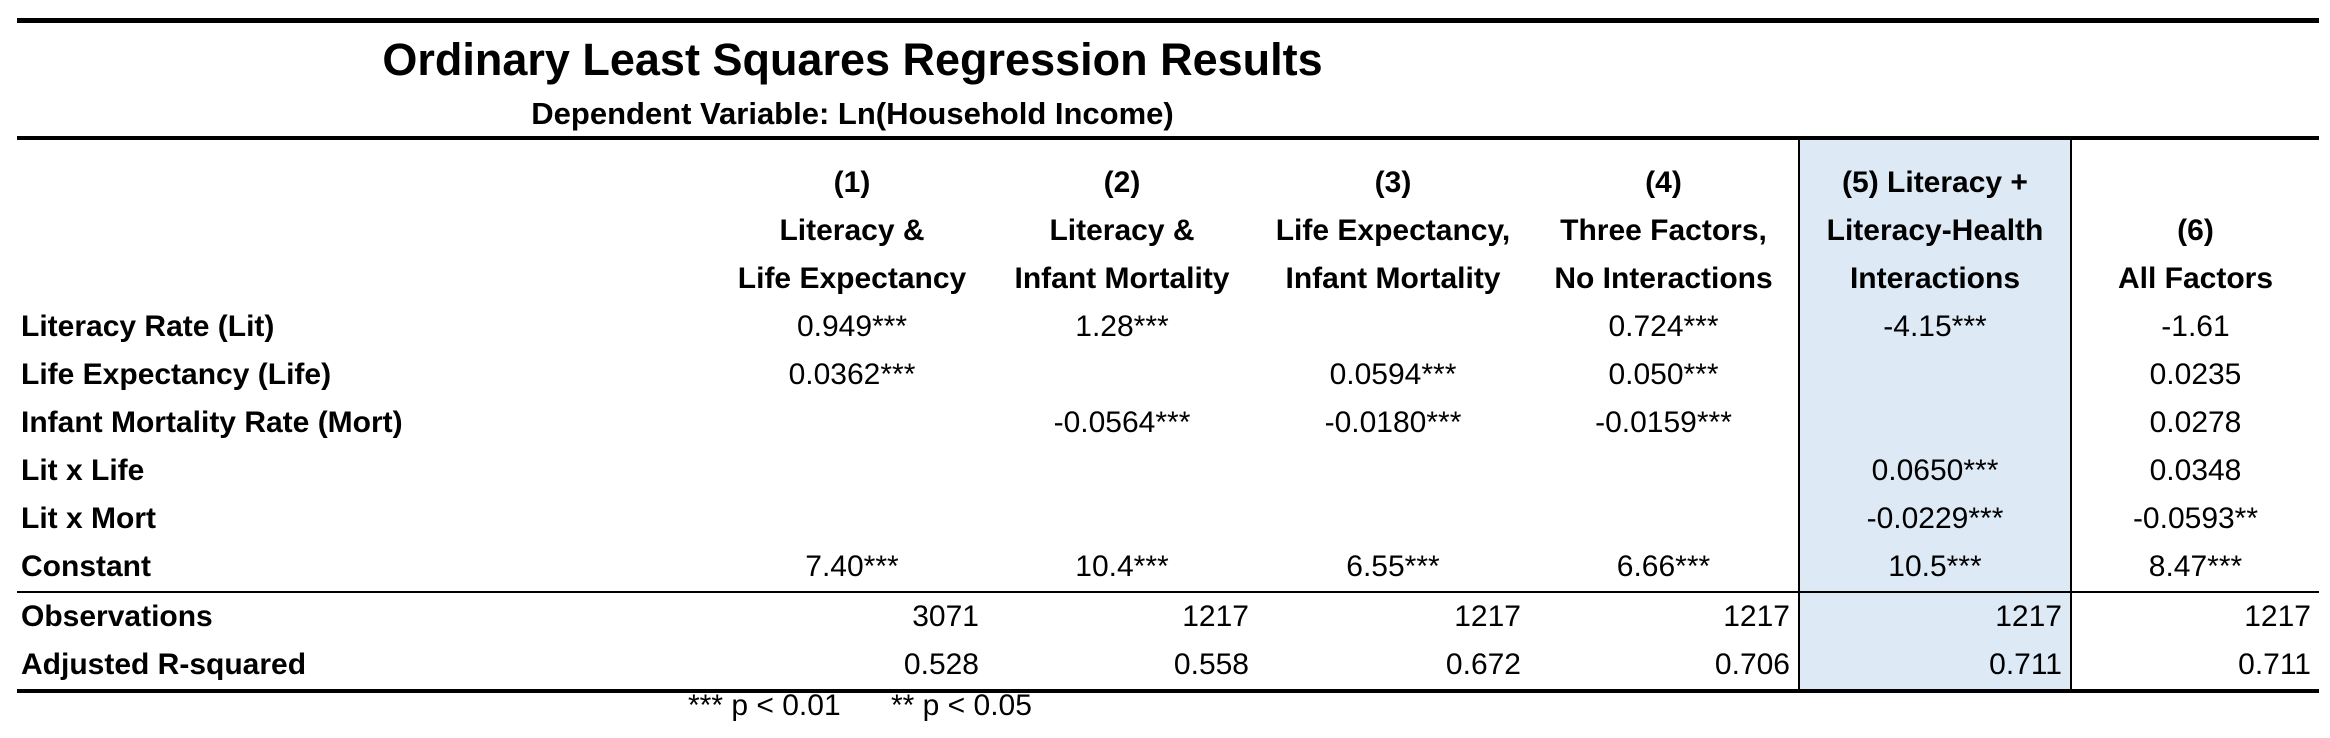 Image resolution: width=2330 pixels, height=738 pixels. What do you see at coordinates (1935, 182) in the screenshot?
I see `column-header-line: (5) Literacy +` at bounding box center [1935, 182].